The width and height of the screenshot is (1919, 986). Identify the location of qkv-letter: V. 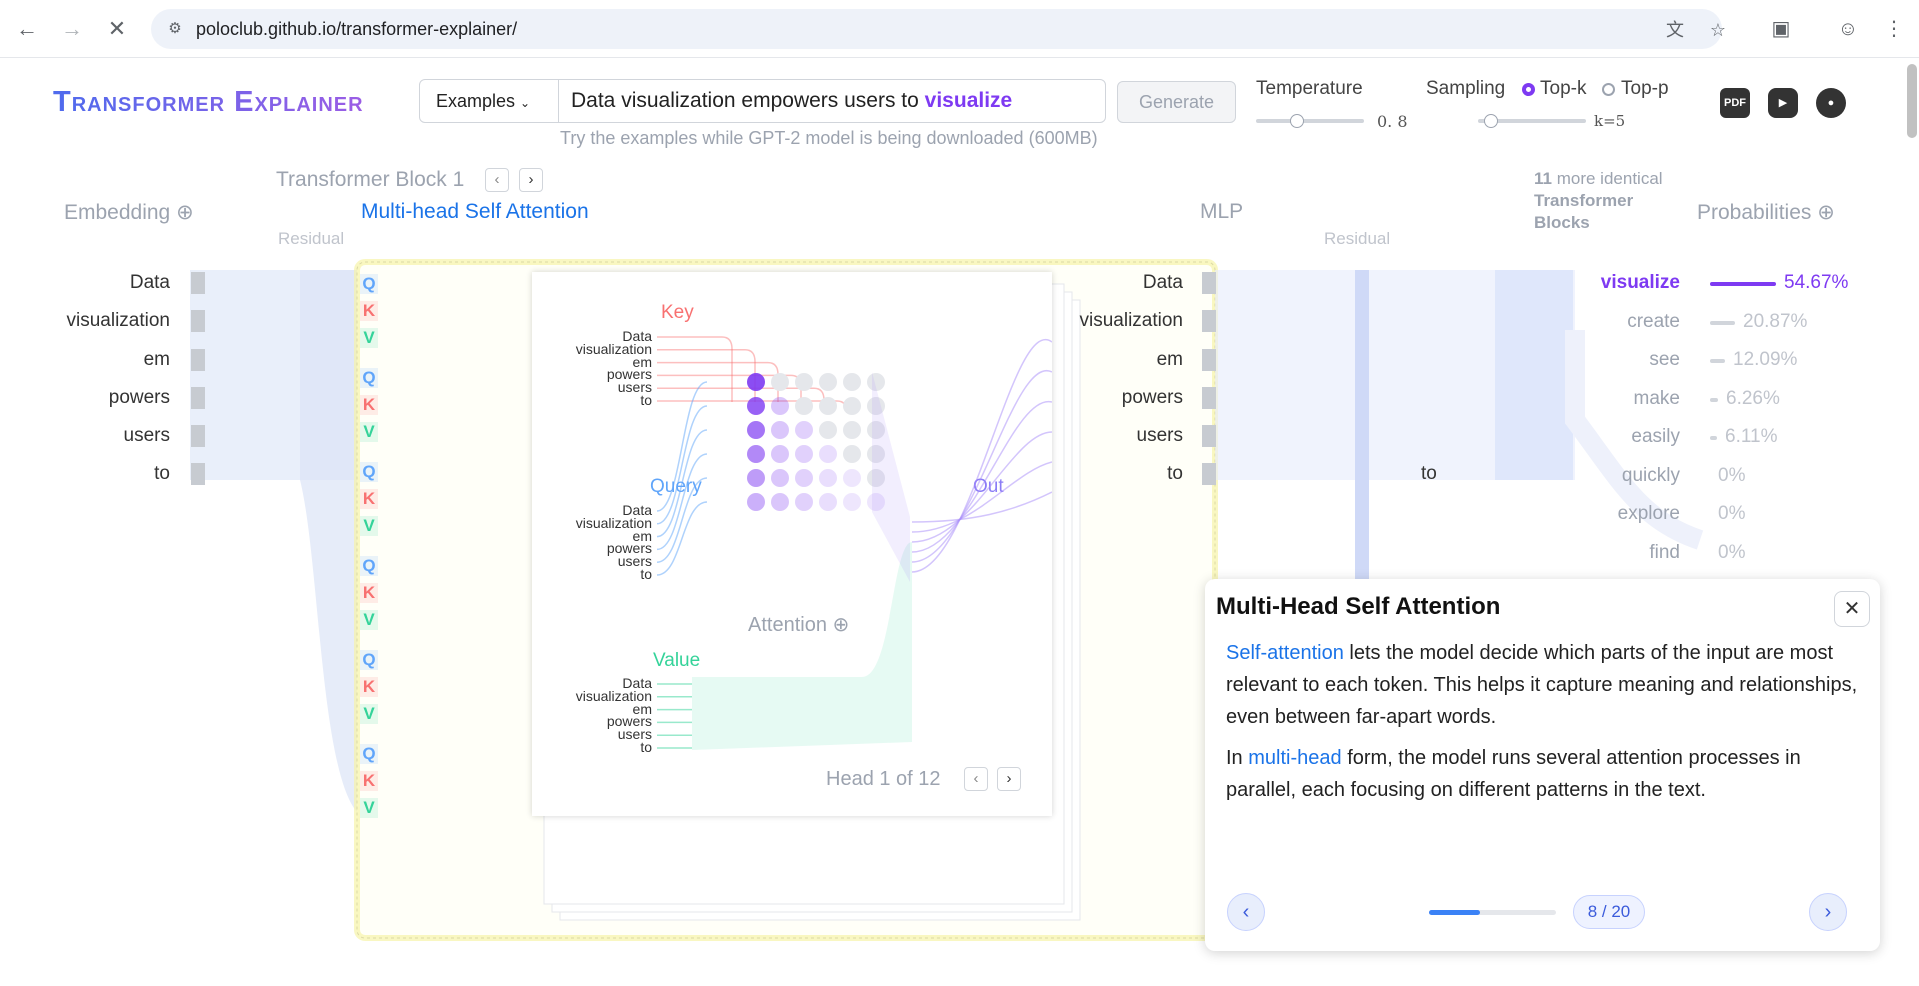
(369, 432).